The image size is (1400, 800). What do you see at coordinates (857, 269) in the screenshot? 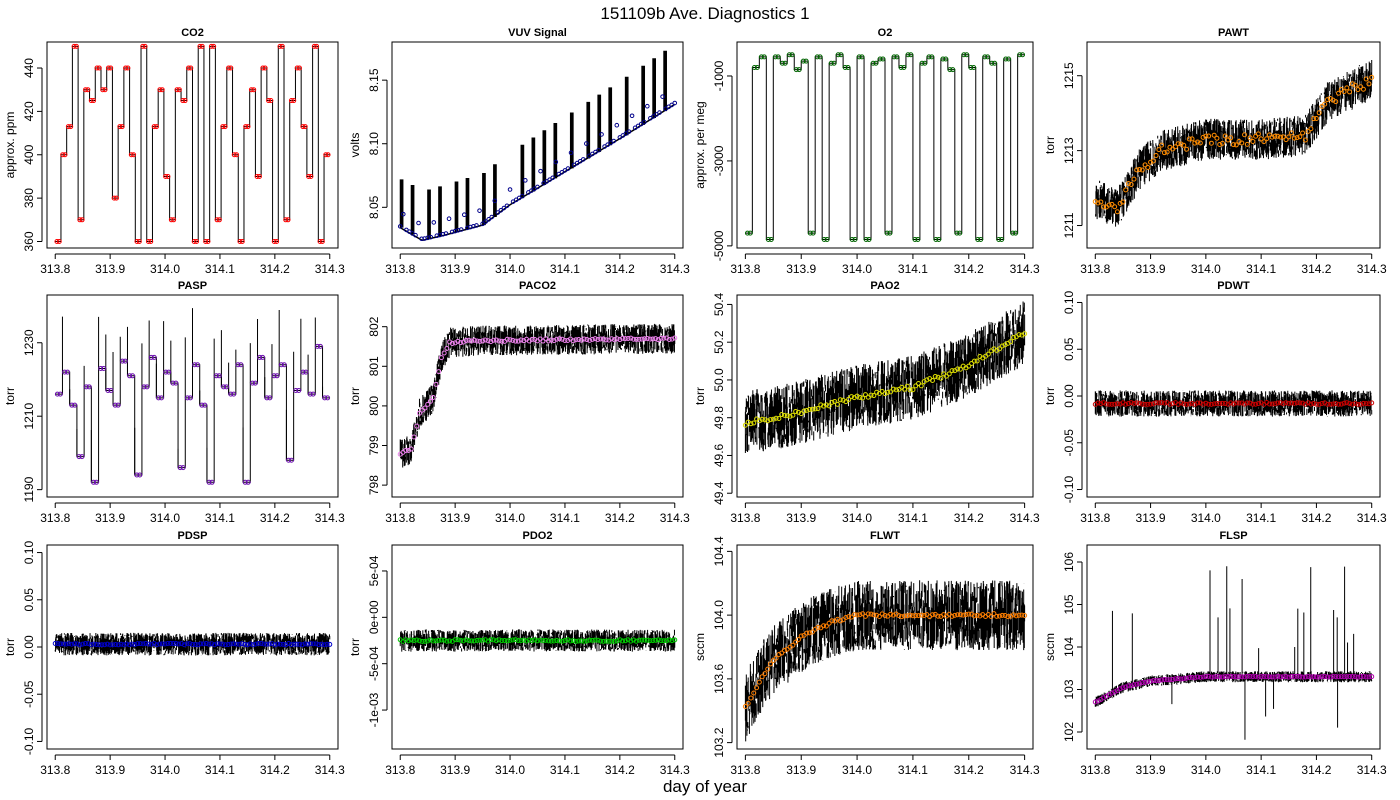
I see `x-tick-label: 314.0` at bounding box center [857, 269].